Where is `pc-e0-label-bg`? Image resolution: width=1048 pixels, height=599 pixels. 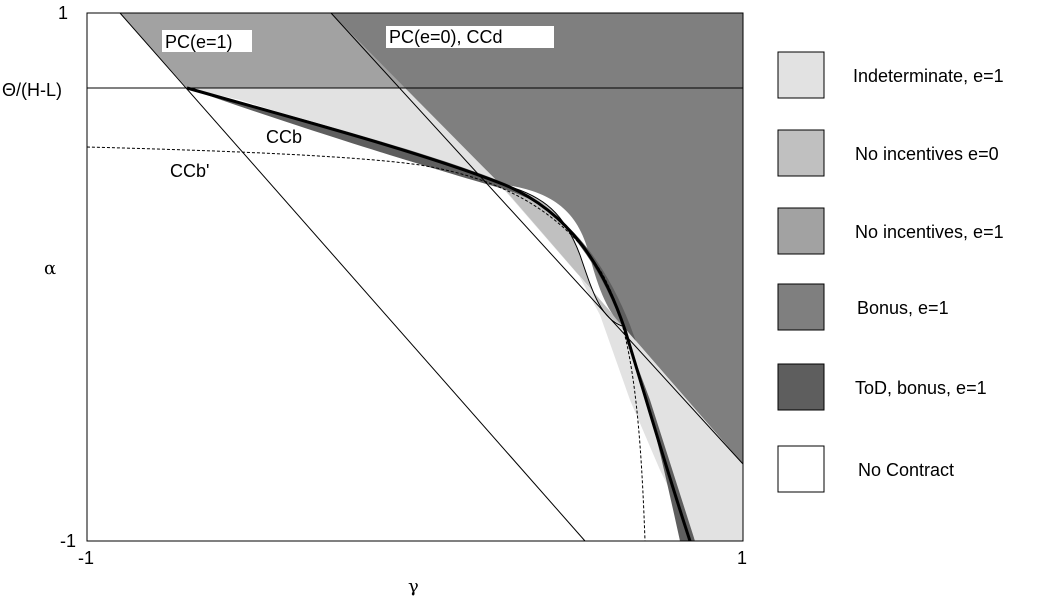 pc-e0-label-bg is located at coordinates (470, 37).